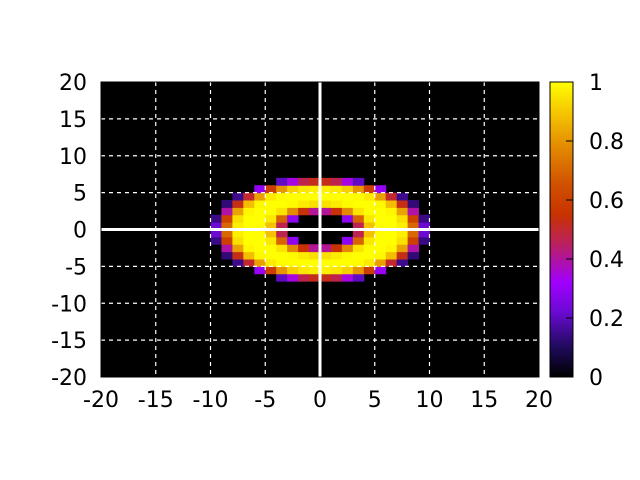 The height and width of the screenshot is (480, 640). What do you see at coordinates (596, 83) in the screenshot?
I see `colorbar-tick-label: 1` at bounding box center [596, 83].